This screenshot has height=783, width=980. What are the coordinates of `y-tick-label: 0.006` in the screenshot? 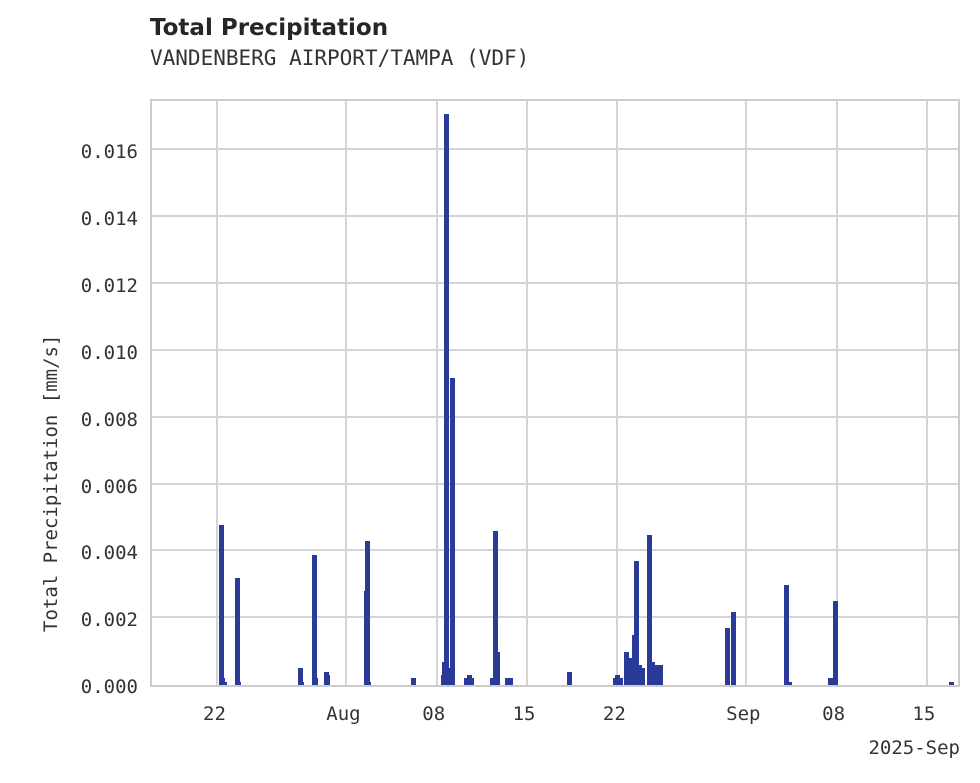 It's located at (109, 486).